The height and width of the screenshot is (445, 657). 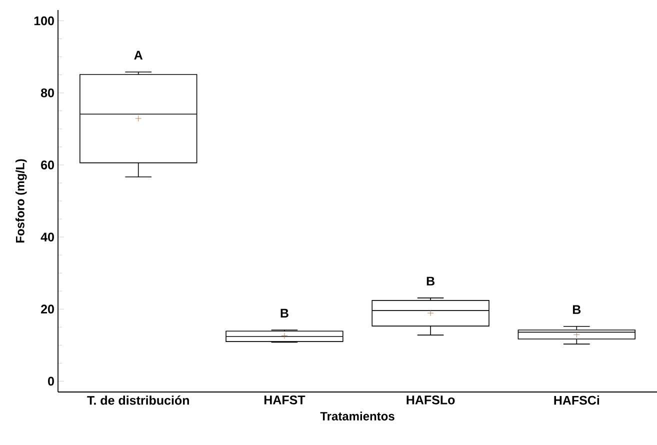 I want to click on y-tick-label: 20, so click(x=47, y=309).